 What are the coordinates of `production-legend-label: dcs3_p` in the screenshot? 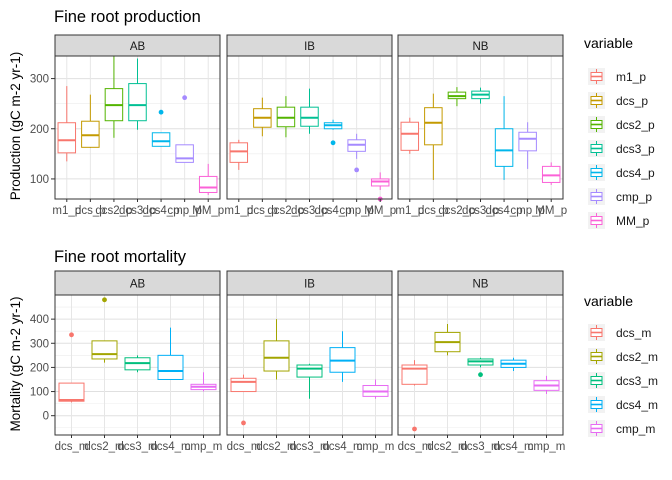 It's located at (635, 149).